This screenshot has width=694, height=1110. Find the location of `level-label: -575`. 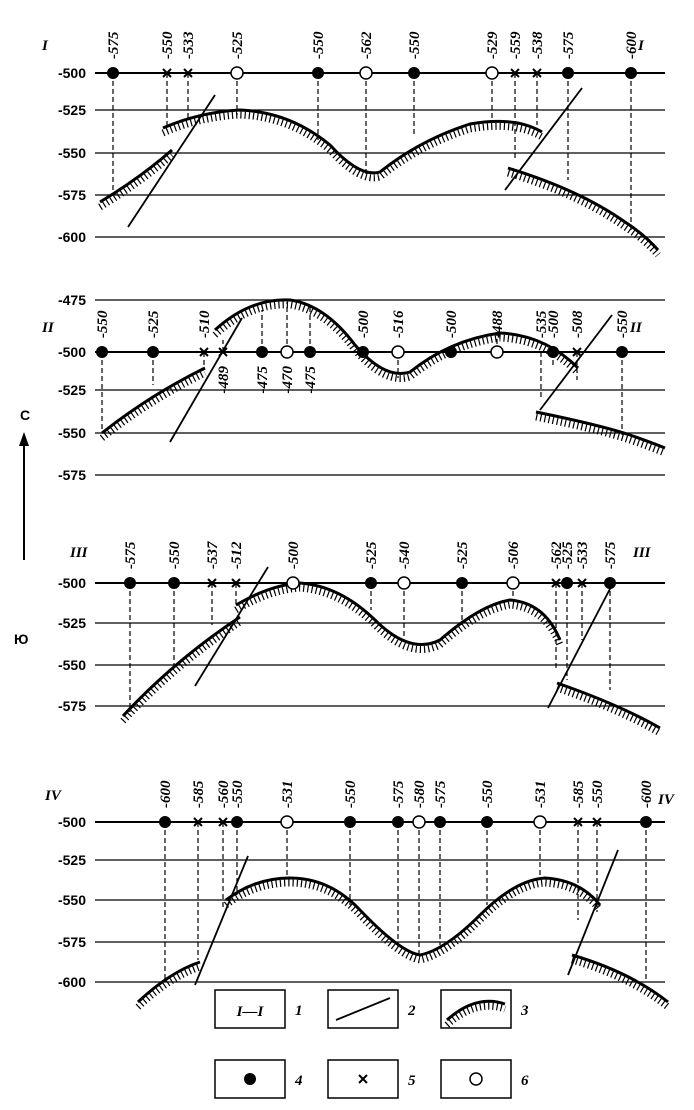

level-label: -575 is located at coordinates (72, 475).